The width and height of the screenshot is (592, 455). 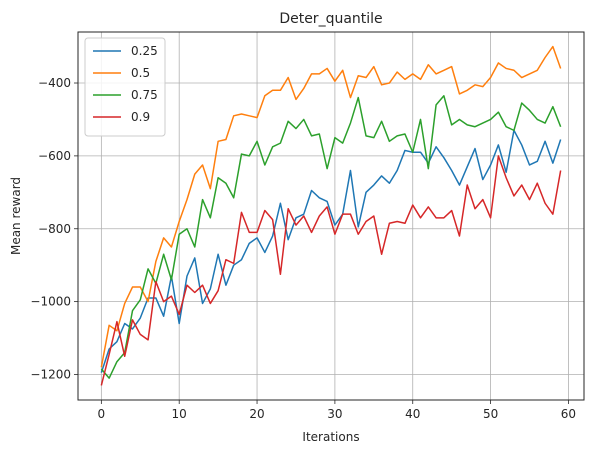 I want to click on legend-label: 0.75, so click(x=144, y=95).